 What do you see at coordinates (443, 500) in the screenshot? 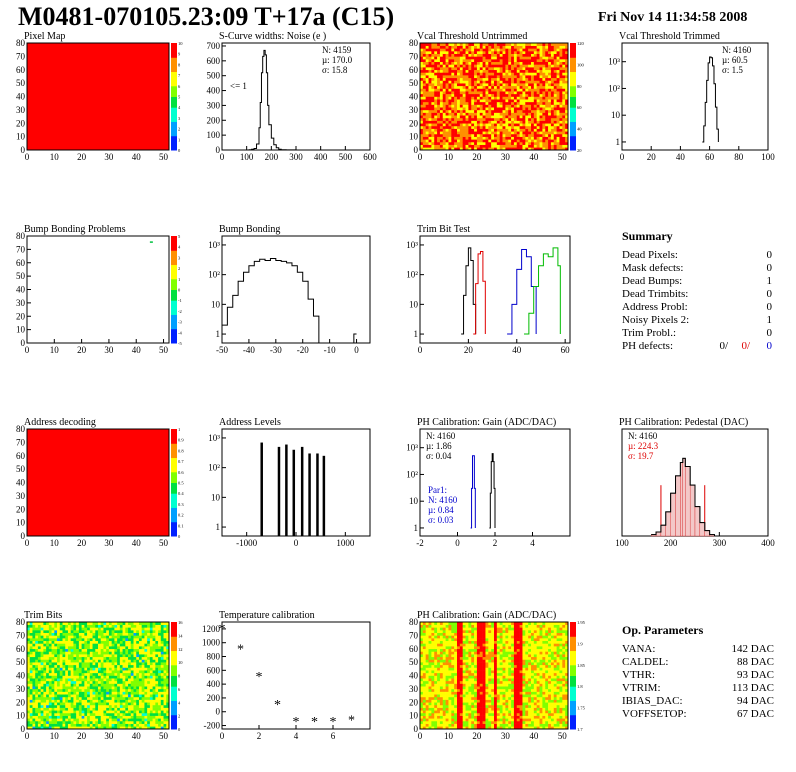
I see `ph_gain-stat2: N: 4160` at bounding box center [443, 500].